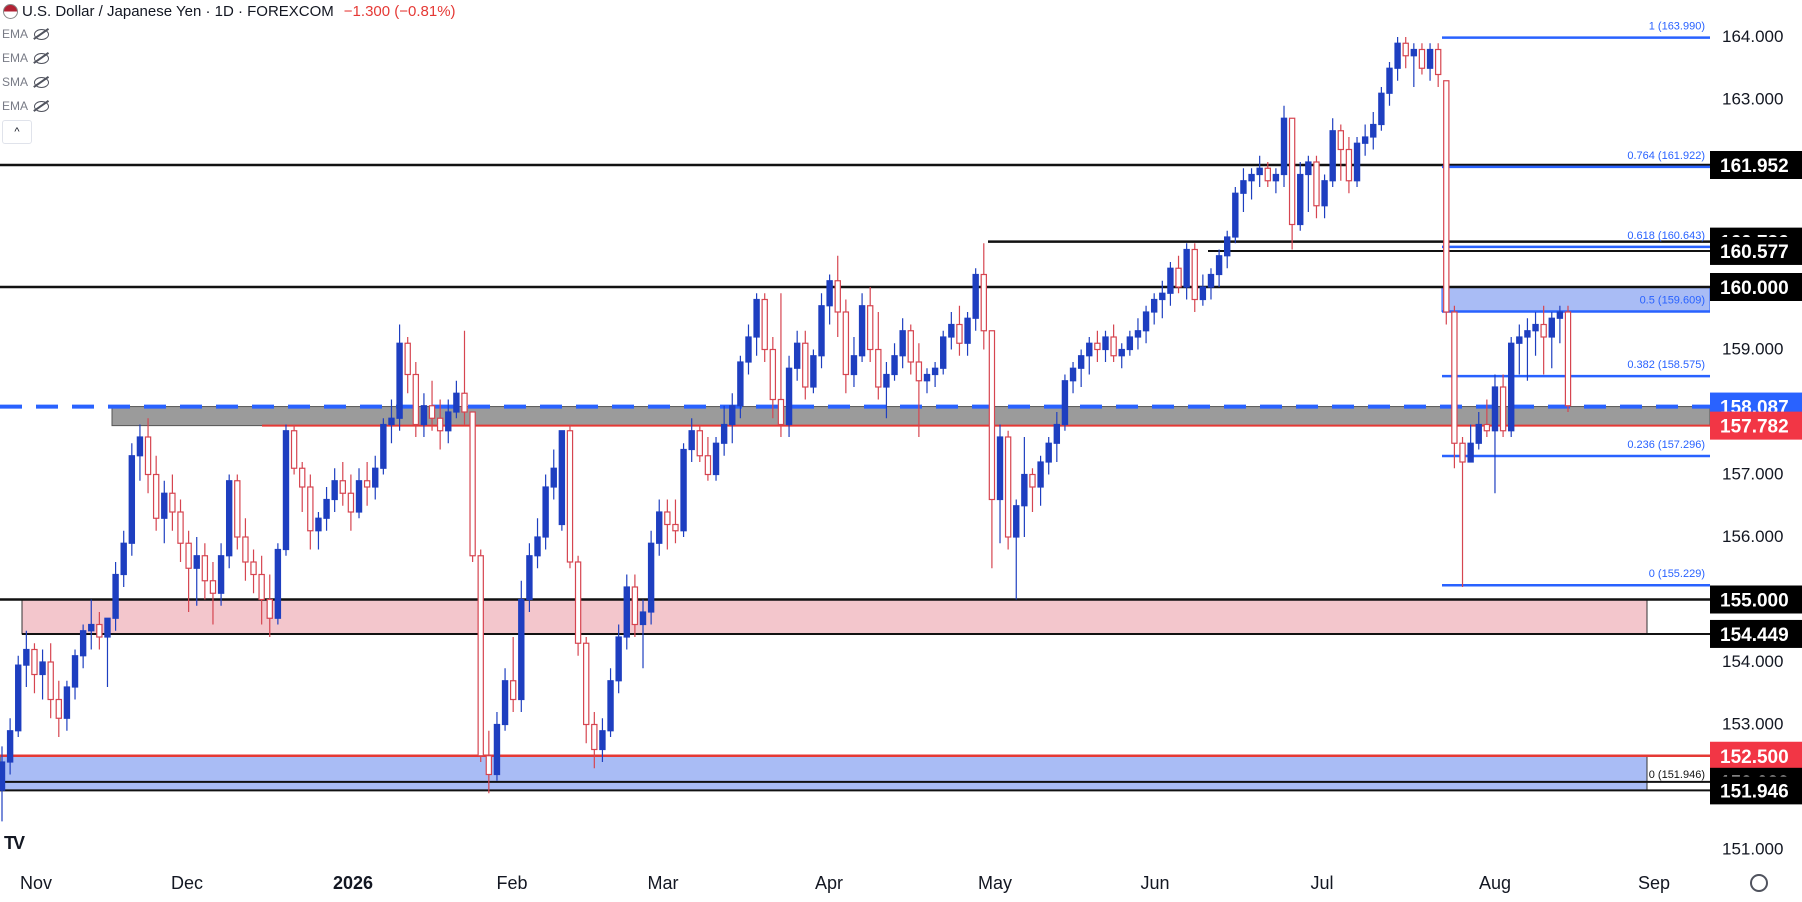  What do you see at coordinates (1752, 849) in the screenshot?
I see `price-tick-label: 151.000` at bounding box center [1752, 849].